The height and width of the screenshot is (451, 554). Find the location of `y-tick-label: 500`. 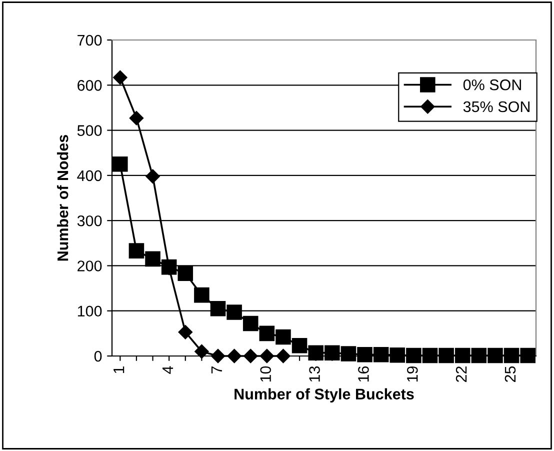

y-tick-label: 500 is located at coordinates (89, 130).